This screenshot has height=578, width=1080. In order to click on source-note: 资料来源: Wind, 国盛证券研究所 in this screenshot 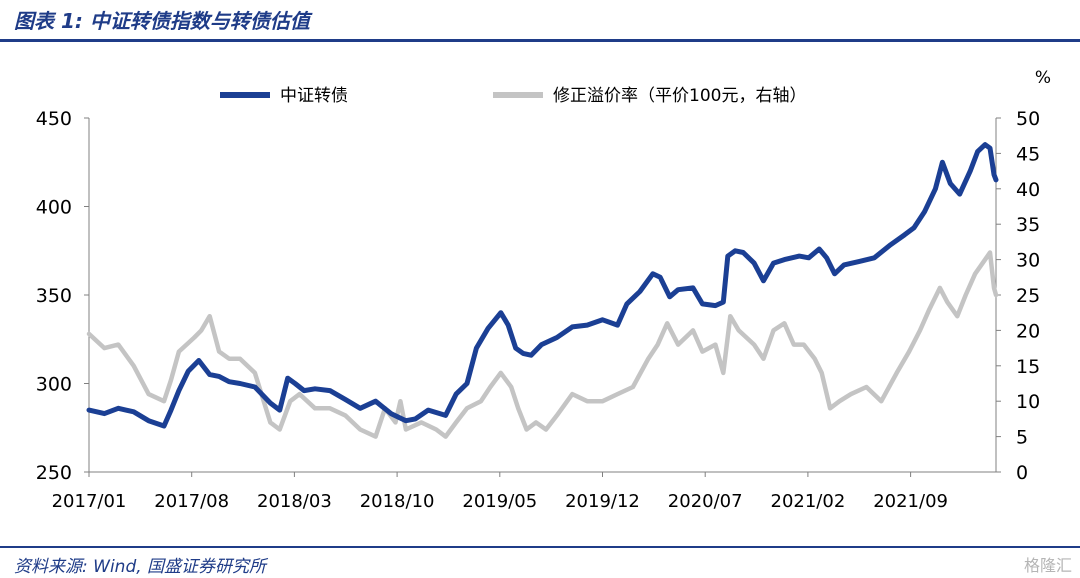, I will do `click(140, 567)`.